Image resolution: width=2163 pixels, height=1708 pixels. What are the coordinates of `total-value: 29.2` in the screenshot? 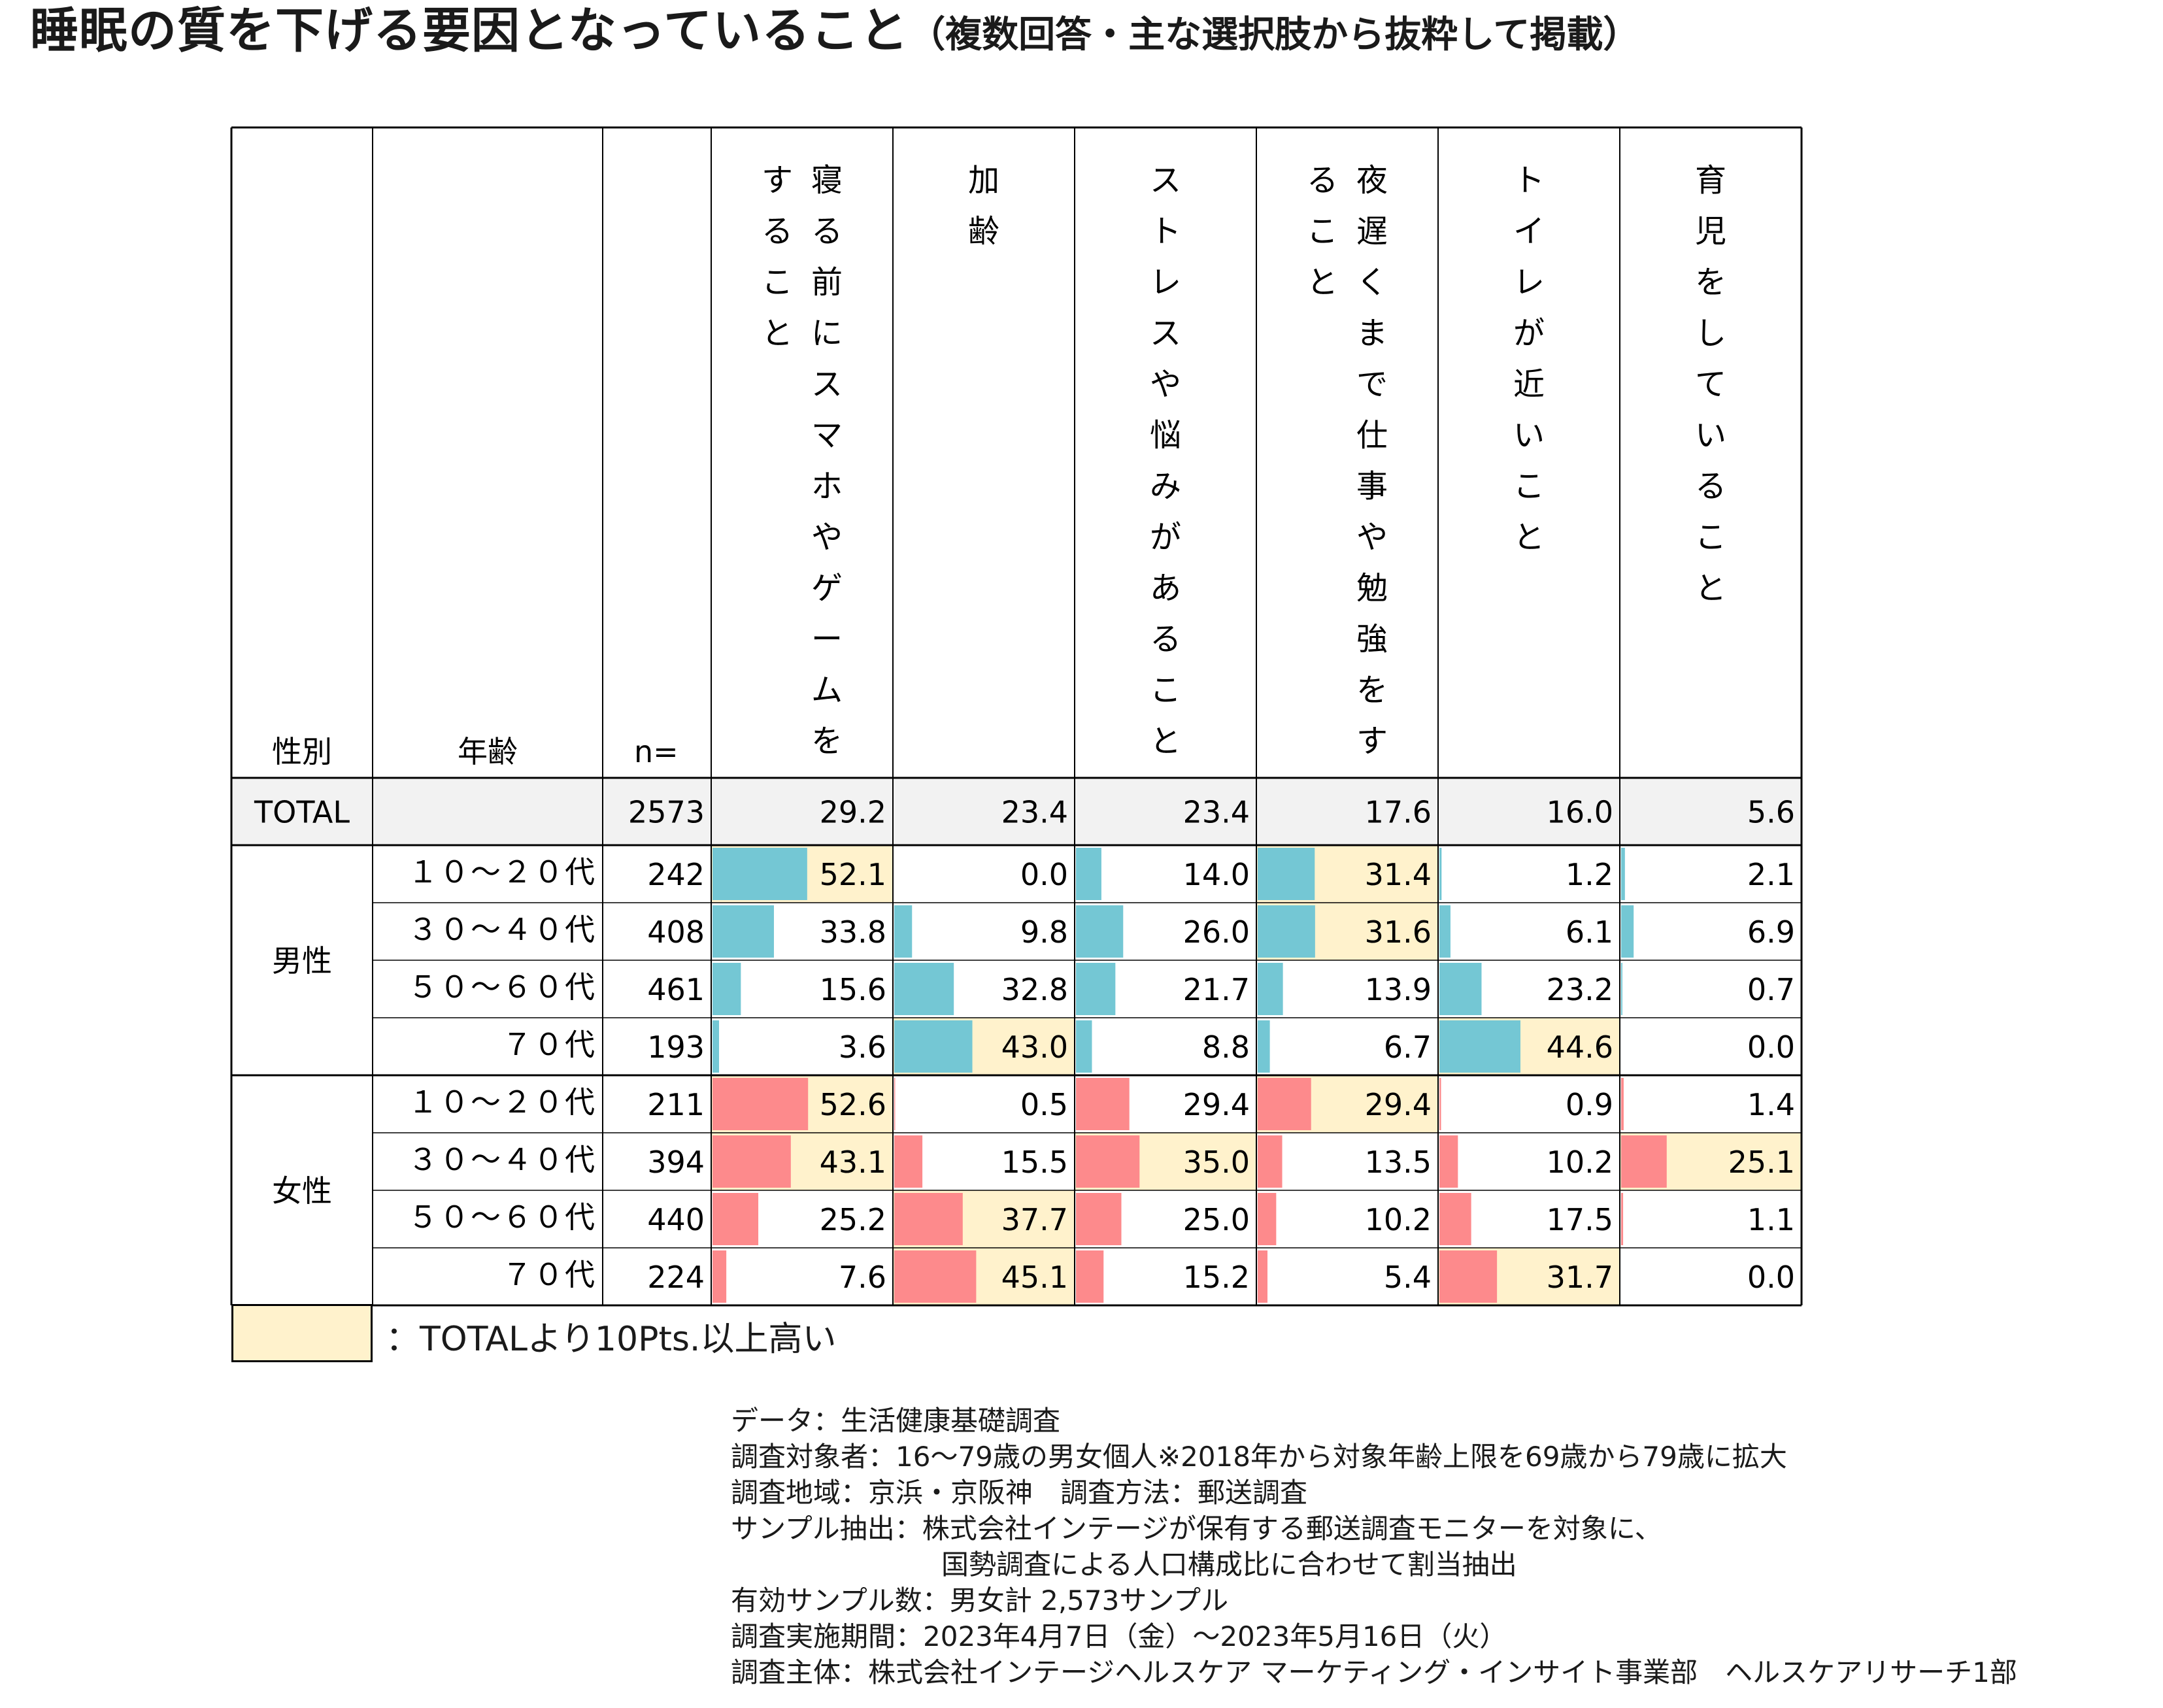 It's located at (853, 812).